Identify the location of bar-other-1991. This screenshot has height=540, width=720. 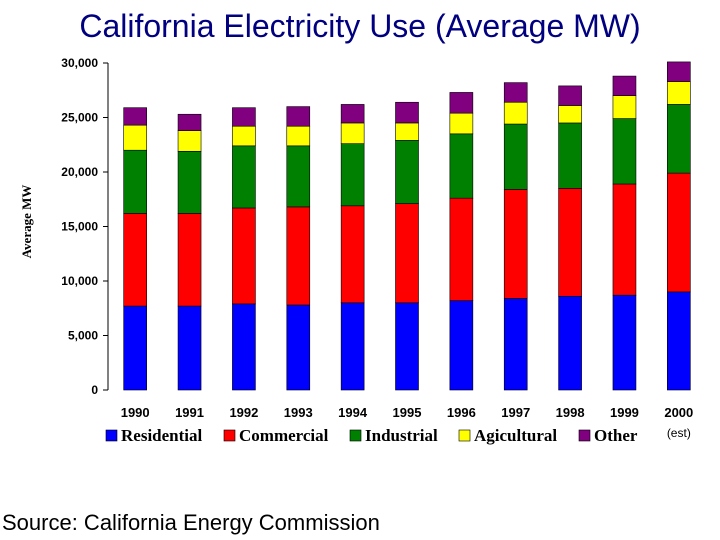
(189, 122).